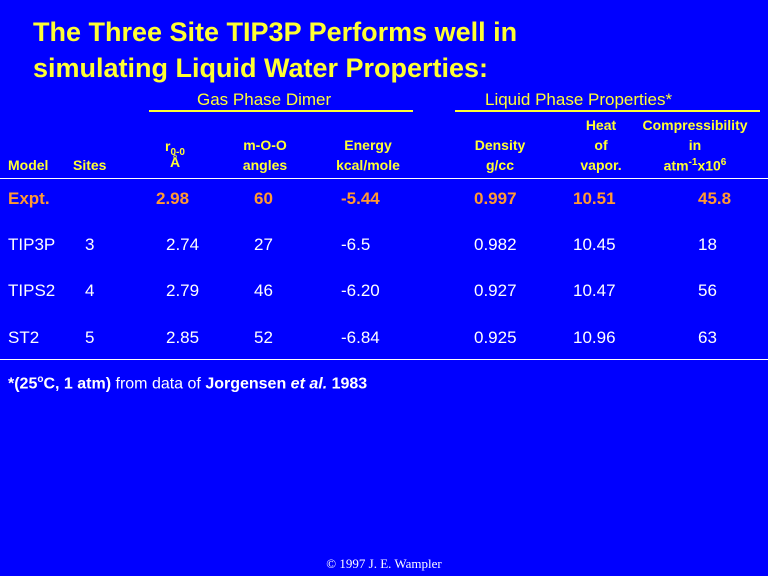 This screenshot has width=768, height=576. I want to click on title-line-2: simulating Liquid Water Properties:, so click(261, 68).